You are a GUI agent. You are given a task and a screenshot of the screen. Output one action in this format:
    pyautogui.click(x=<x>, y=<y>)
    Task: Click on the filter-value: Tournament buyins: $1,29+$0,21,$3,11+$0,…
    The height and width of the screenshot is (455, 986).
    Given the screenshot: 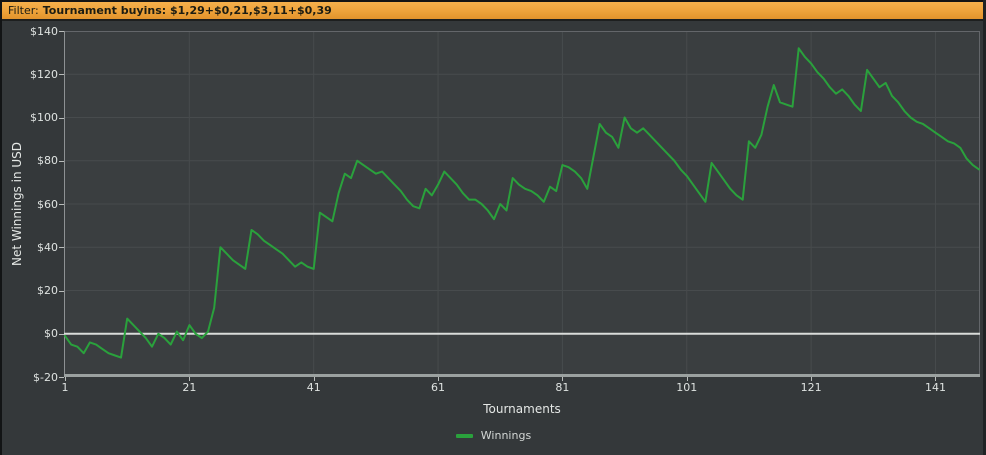 What is the action you would take?
    pyautogui.click(x=187, y=10)
    